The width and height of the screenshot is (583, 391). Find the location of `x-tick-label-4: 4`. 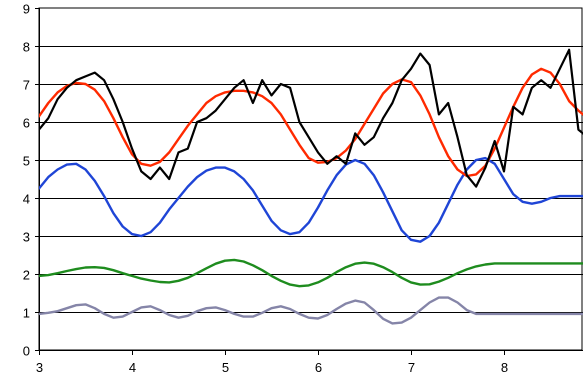

x-tick-label-4: 4 is located at coordinates (132, 367).